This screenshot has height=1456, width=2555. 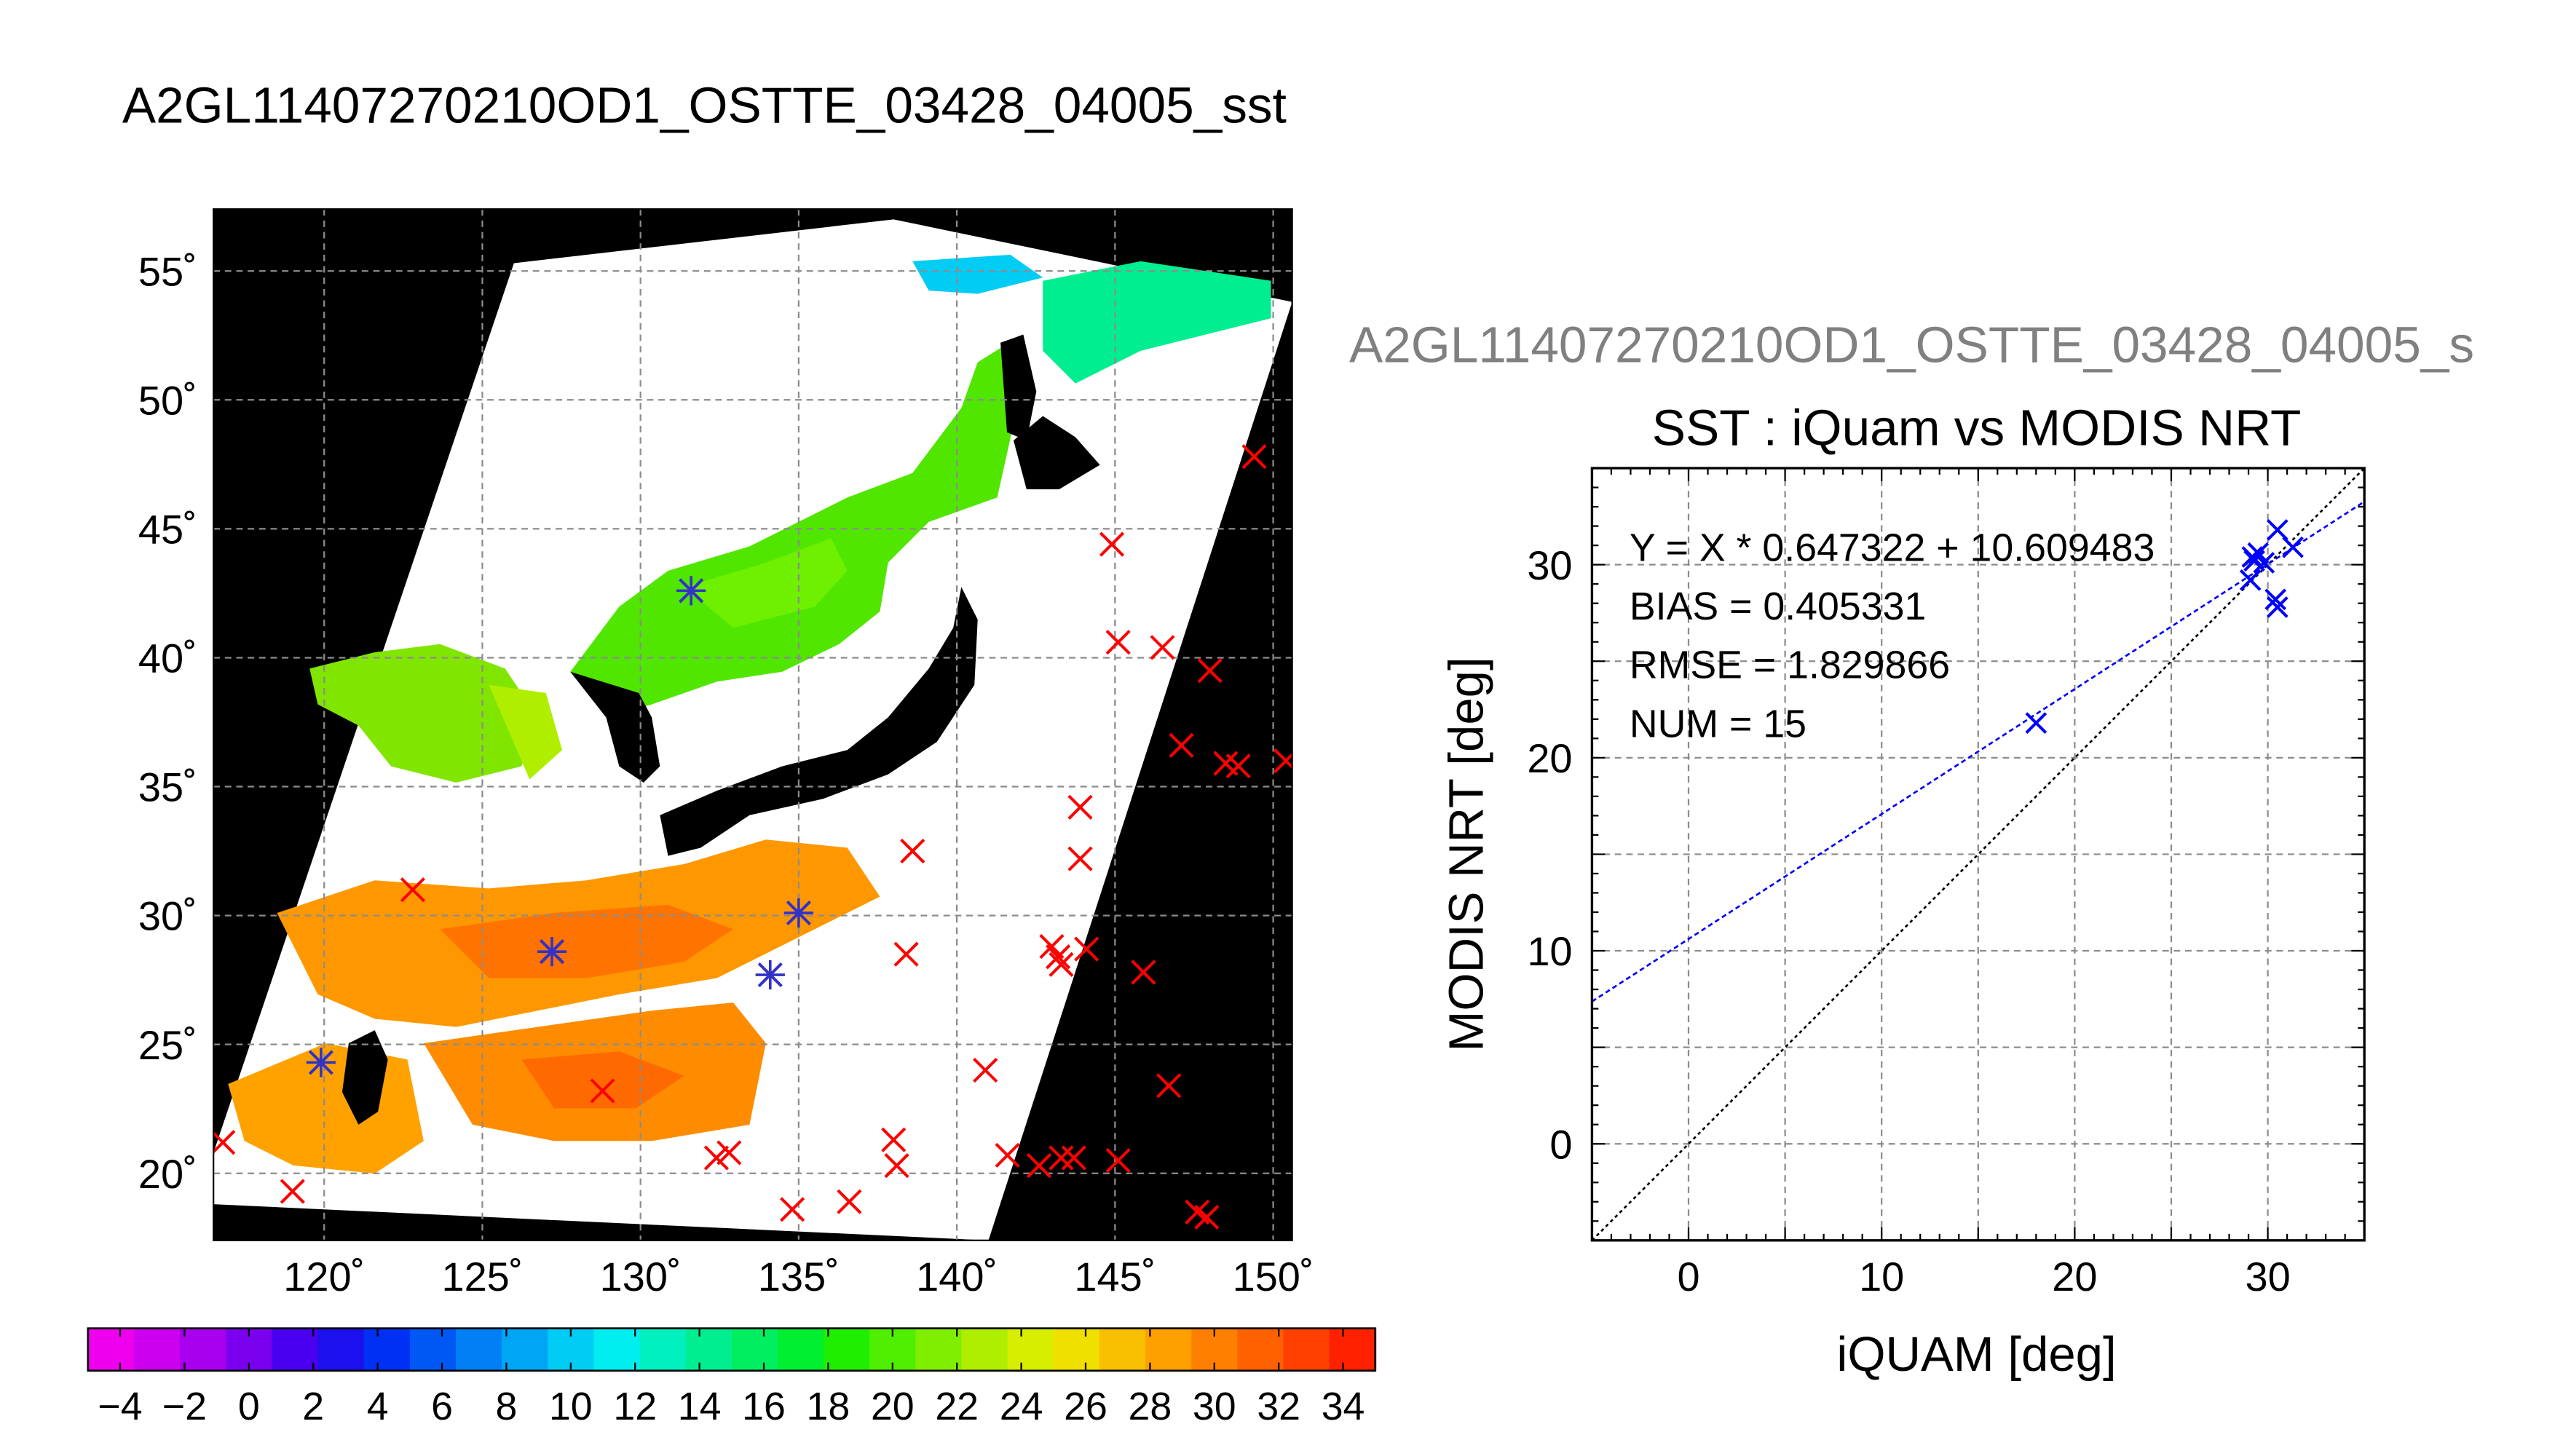 I want to click on map-lon-tick-label: 125˚, so click(x=482, y=1276).